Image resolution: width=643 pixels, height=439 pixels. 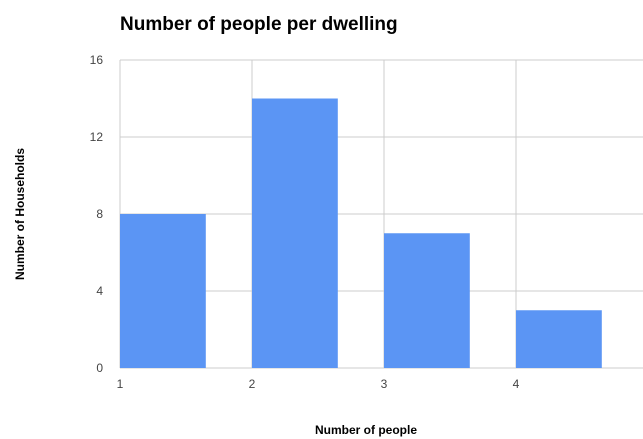 What do you see at coordinates (99, 368) in the screenshot?
I see `y-tick-label: 0` at bounding box center [99, 368].